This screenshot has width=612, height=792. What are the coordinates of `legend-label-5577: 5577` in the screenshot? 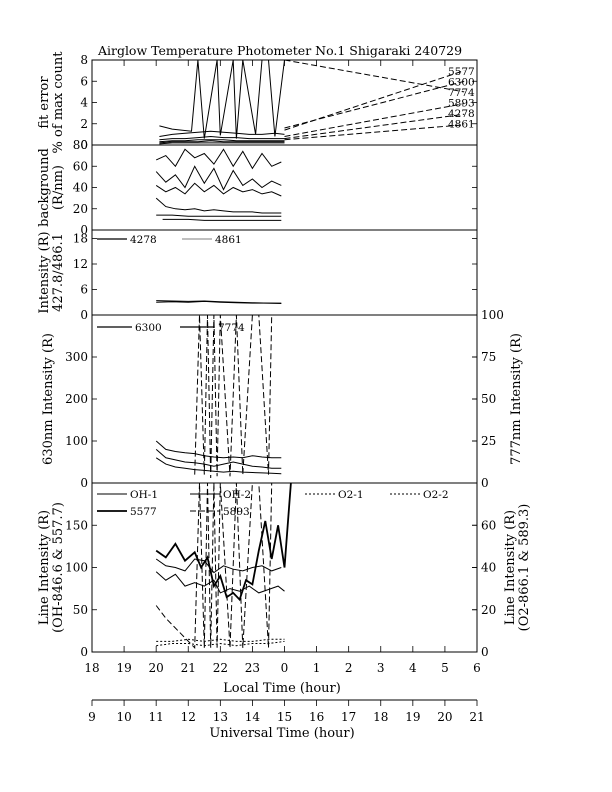 It's located at (143, 512).